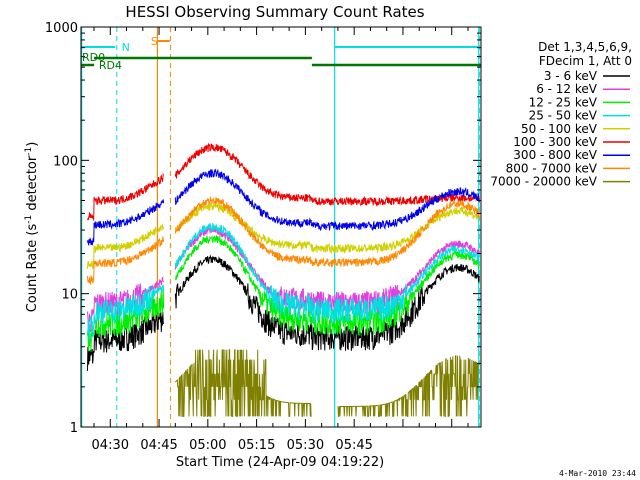 The height and width of the screenshot is (480, 640). Describe the element at coordinates (543, 182) in the screenshot. I see `legend-entry-label: 7000 - 20000 keV` at that location.